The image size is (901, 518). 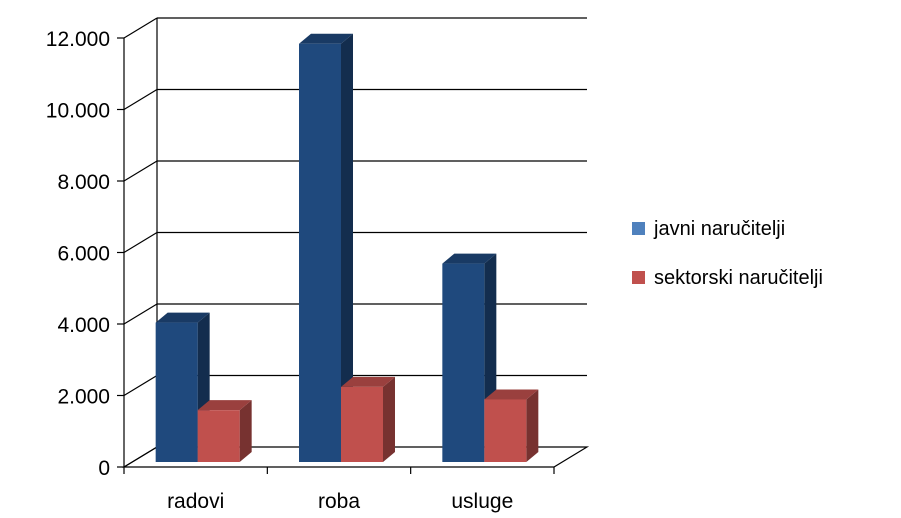 I want to click on x-category-label: roba, so click(x=339, y=501).